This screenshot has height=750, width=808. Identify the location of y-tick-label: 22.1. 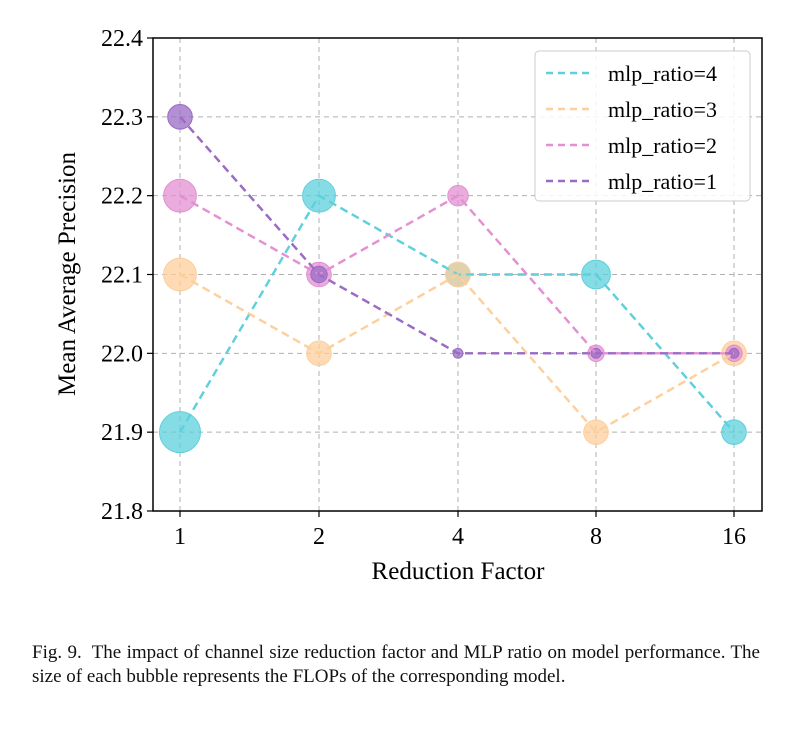
(122, 276).